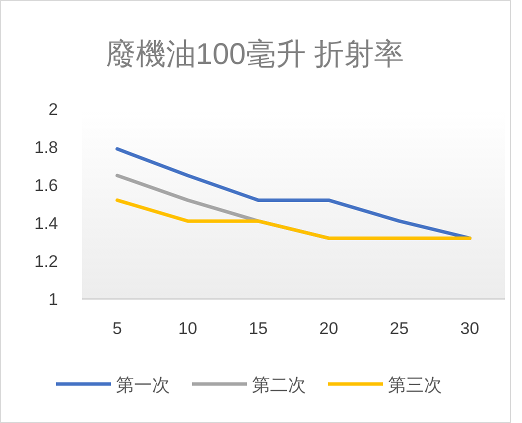 The width and height of the screenshot is (522, 423). What do you see at coordinates (188, 328) in the screenshot?
I see `x-tick-label: 10` at bounding box center [188, 328].